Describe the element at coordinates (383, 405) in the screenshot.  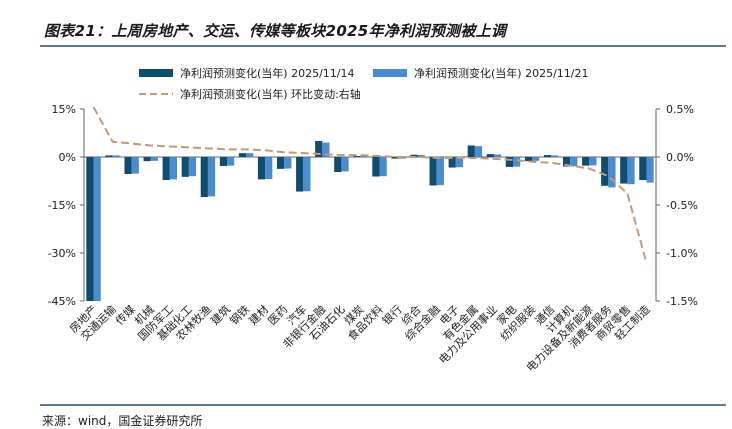
I see `bottom-rule` at that location.